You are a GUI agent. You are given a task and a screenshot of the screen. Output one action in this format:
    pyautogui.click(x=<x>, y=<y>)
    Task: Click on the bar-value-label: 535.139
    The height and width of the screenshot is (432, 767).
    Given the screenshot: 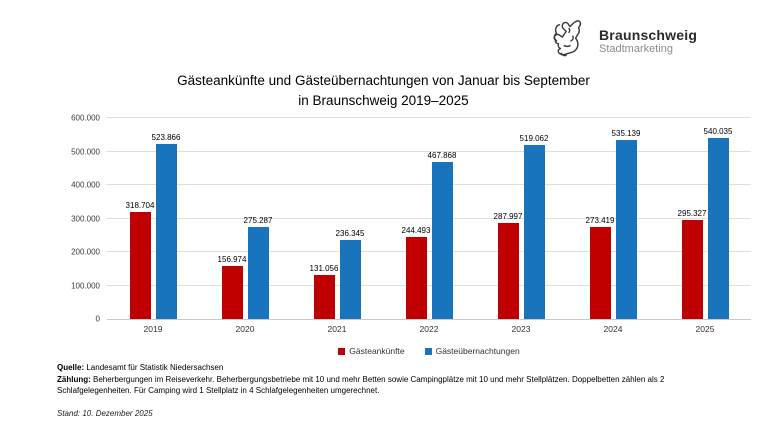 What is the action you would take?
    pyautogui.click(x=626, y=133)
    